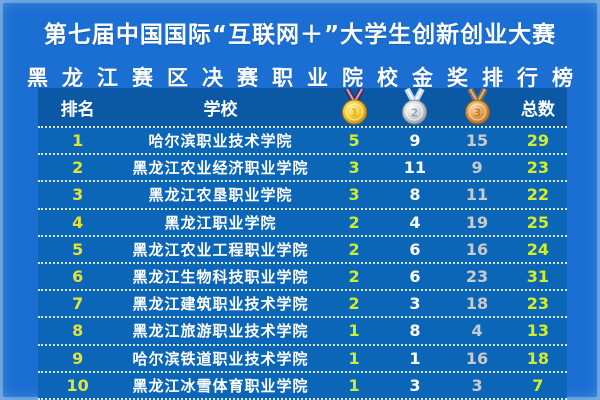 This screenshot has height=400, width=600. What do you see at coordinates (477, 112) in the screenshot?
I see `svg-text: 3` at bounding box center [477, 112].